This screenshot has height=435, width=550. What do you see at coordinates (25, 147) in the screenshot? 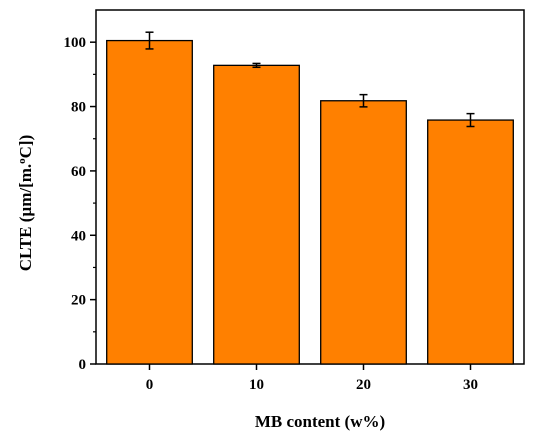
I see `y-axis-title-suffix: C])` at bounding box center [25, 147].